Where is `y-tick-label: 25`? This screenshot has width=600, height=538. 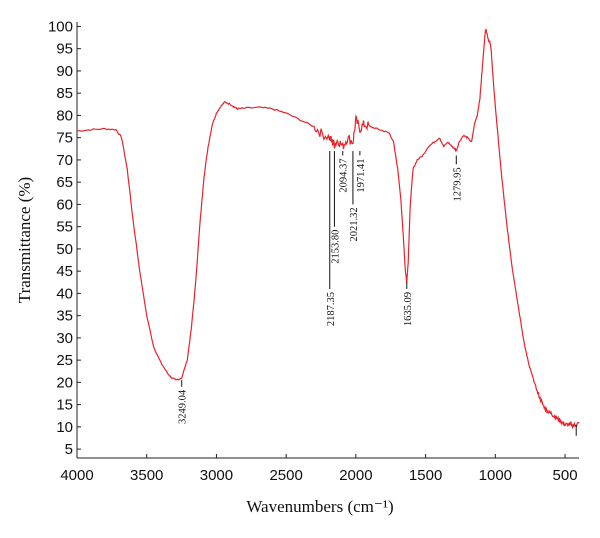
y-tick-label: 25 is located at coordinates (64, 360).